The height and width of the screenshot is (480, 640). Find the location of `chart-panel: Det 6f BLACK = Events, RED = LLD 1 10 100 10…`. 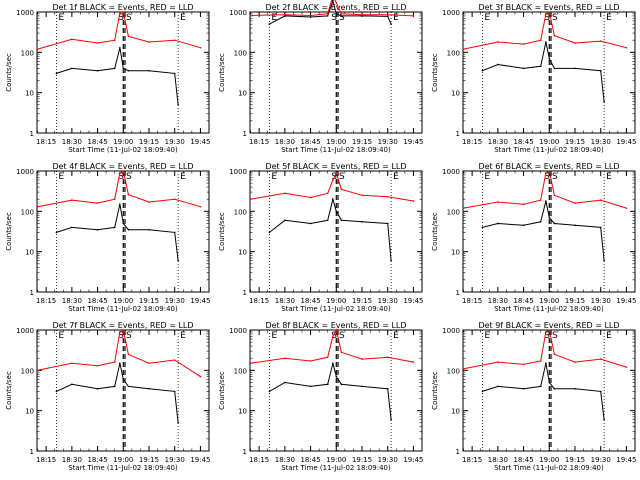

chart-panel: Det 6f BLACK = Events, RED = LLD 1 10 100 10… is located at coordinates (534, 237).